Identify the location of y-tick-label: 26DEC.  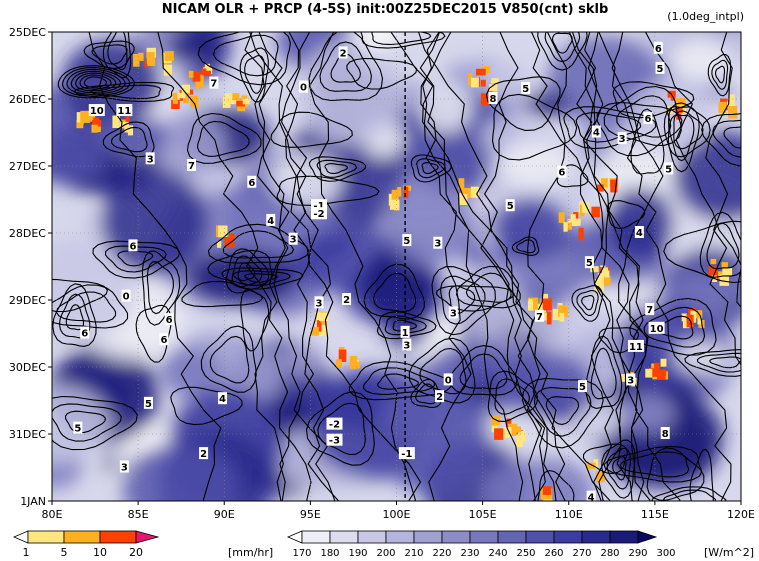
(27, 99).